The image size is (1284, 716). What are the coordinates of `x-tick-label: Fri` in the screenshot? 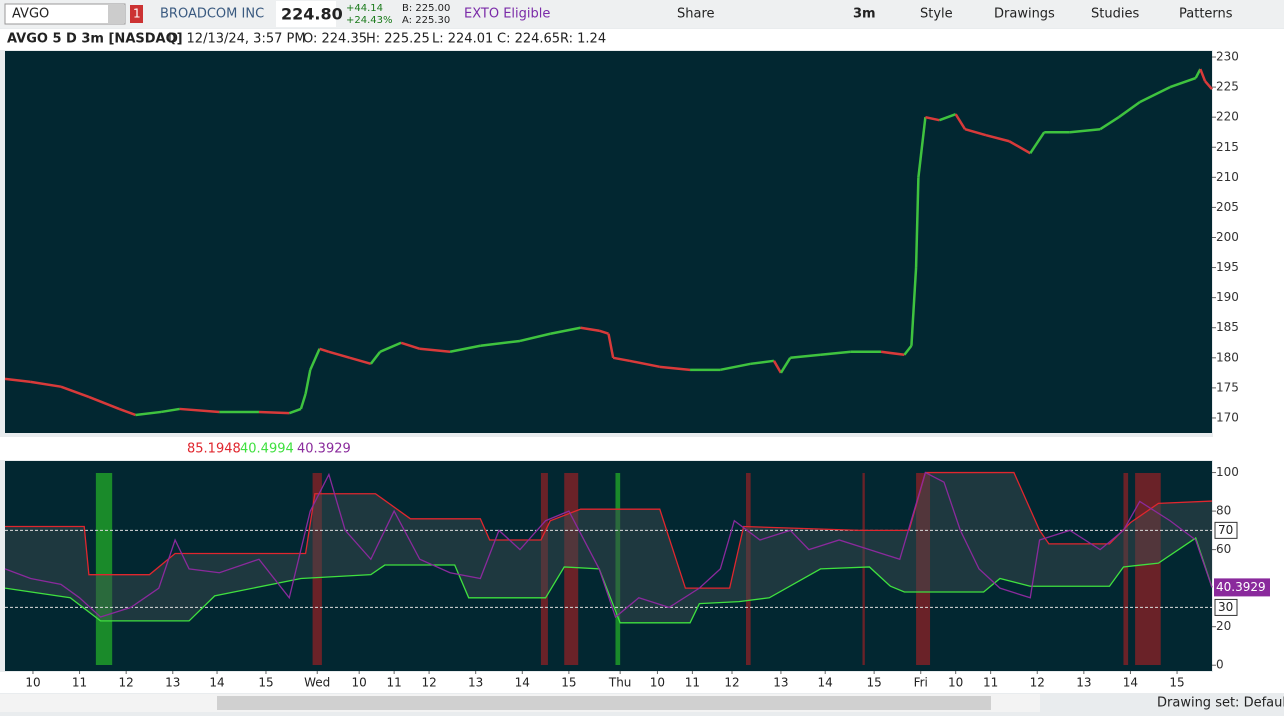 It's located at (921, 683).